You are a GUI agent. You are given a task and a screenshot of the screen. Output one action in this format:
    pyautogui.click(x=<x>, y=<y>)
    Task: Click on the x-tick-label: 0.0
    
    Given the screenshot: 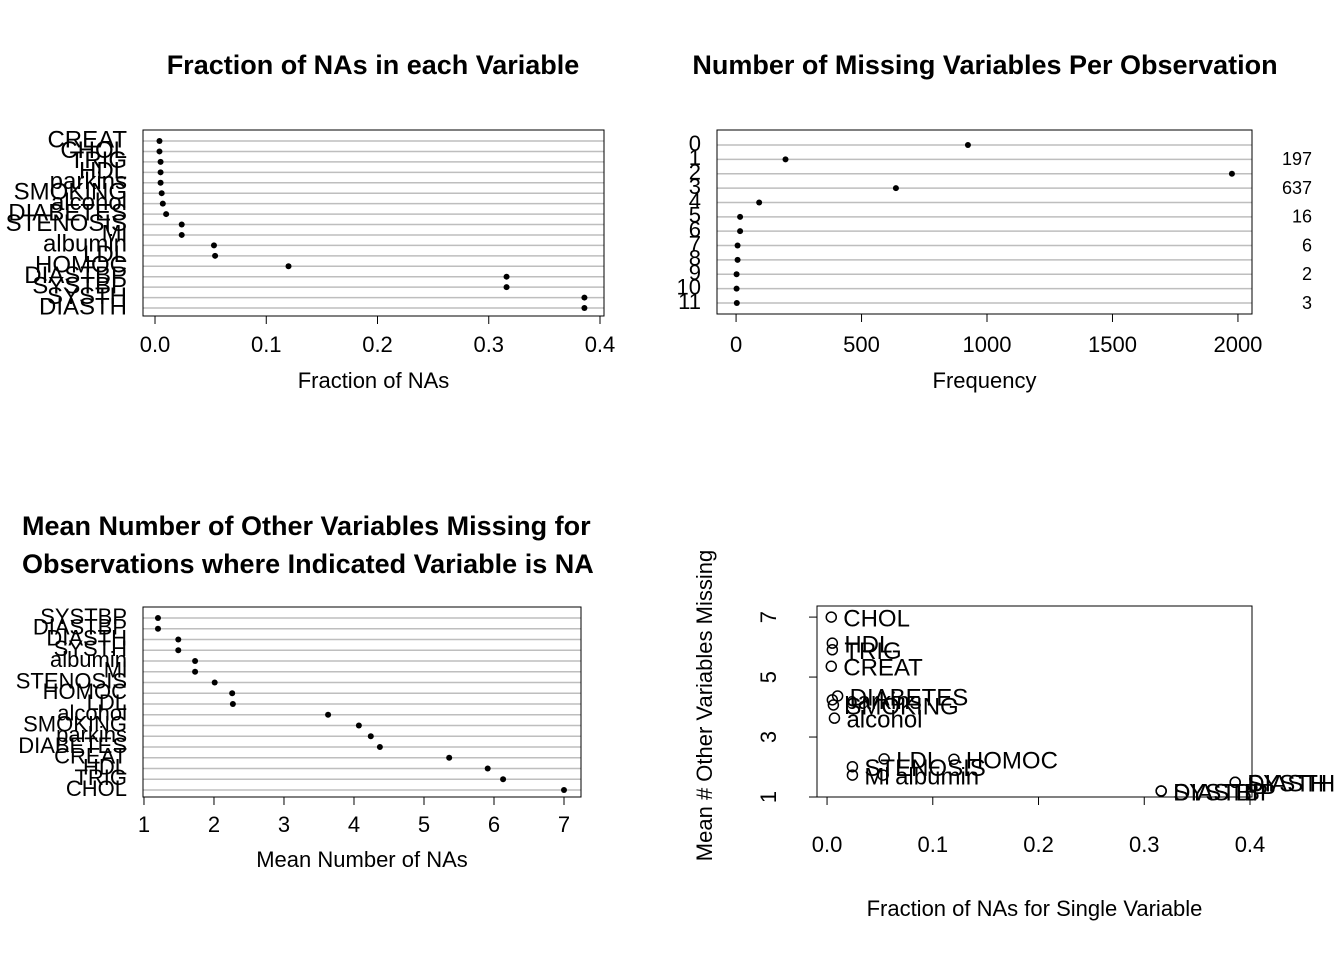 What is the action you would take?
    pyautogui.click(x=155, y=344)
    